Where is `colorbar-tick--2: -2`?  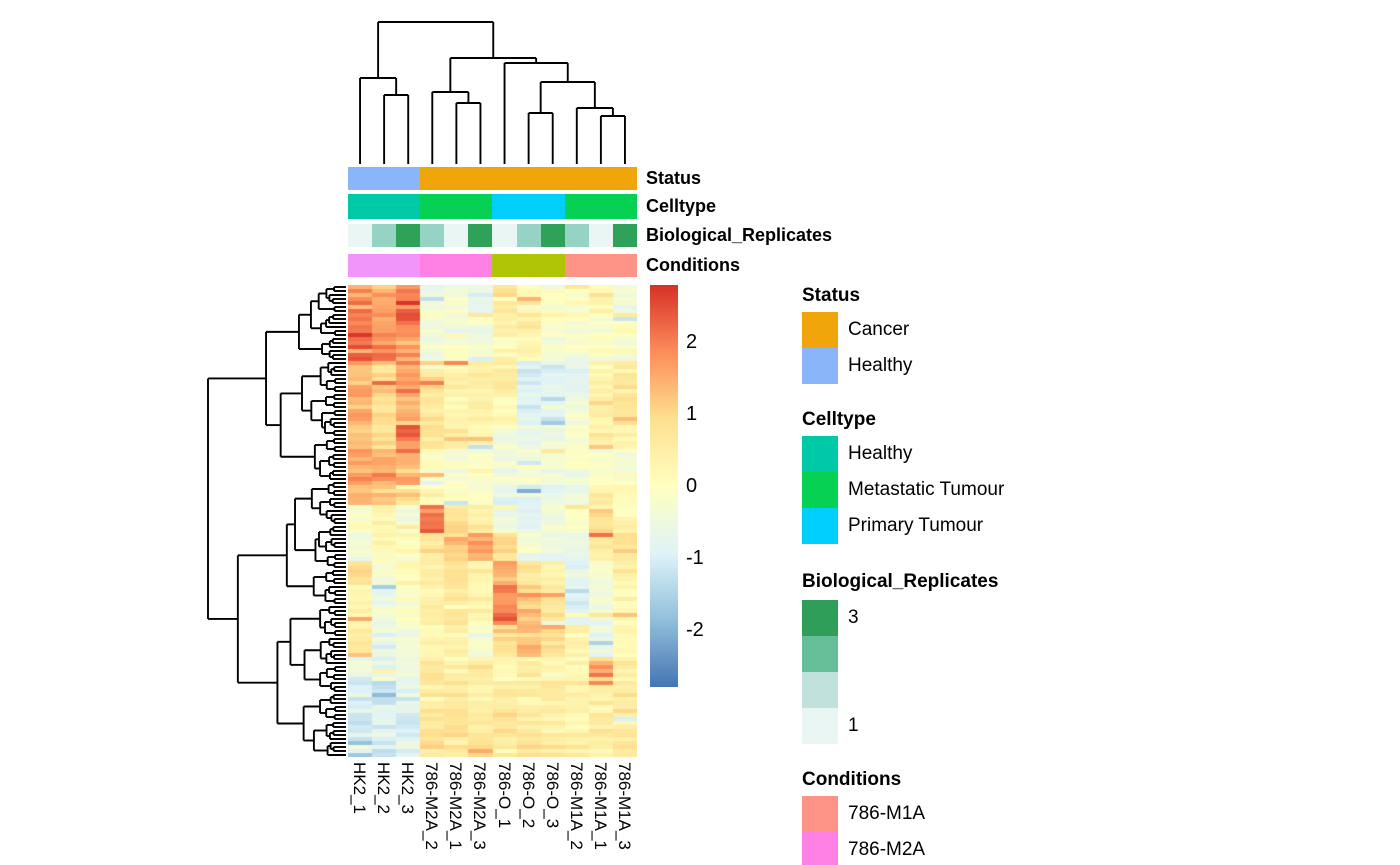
colorbar-tick--2: -2 is located at coordinates (695, 630).